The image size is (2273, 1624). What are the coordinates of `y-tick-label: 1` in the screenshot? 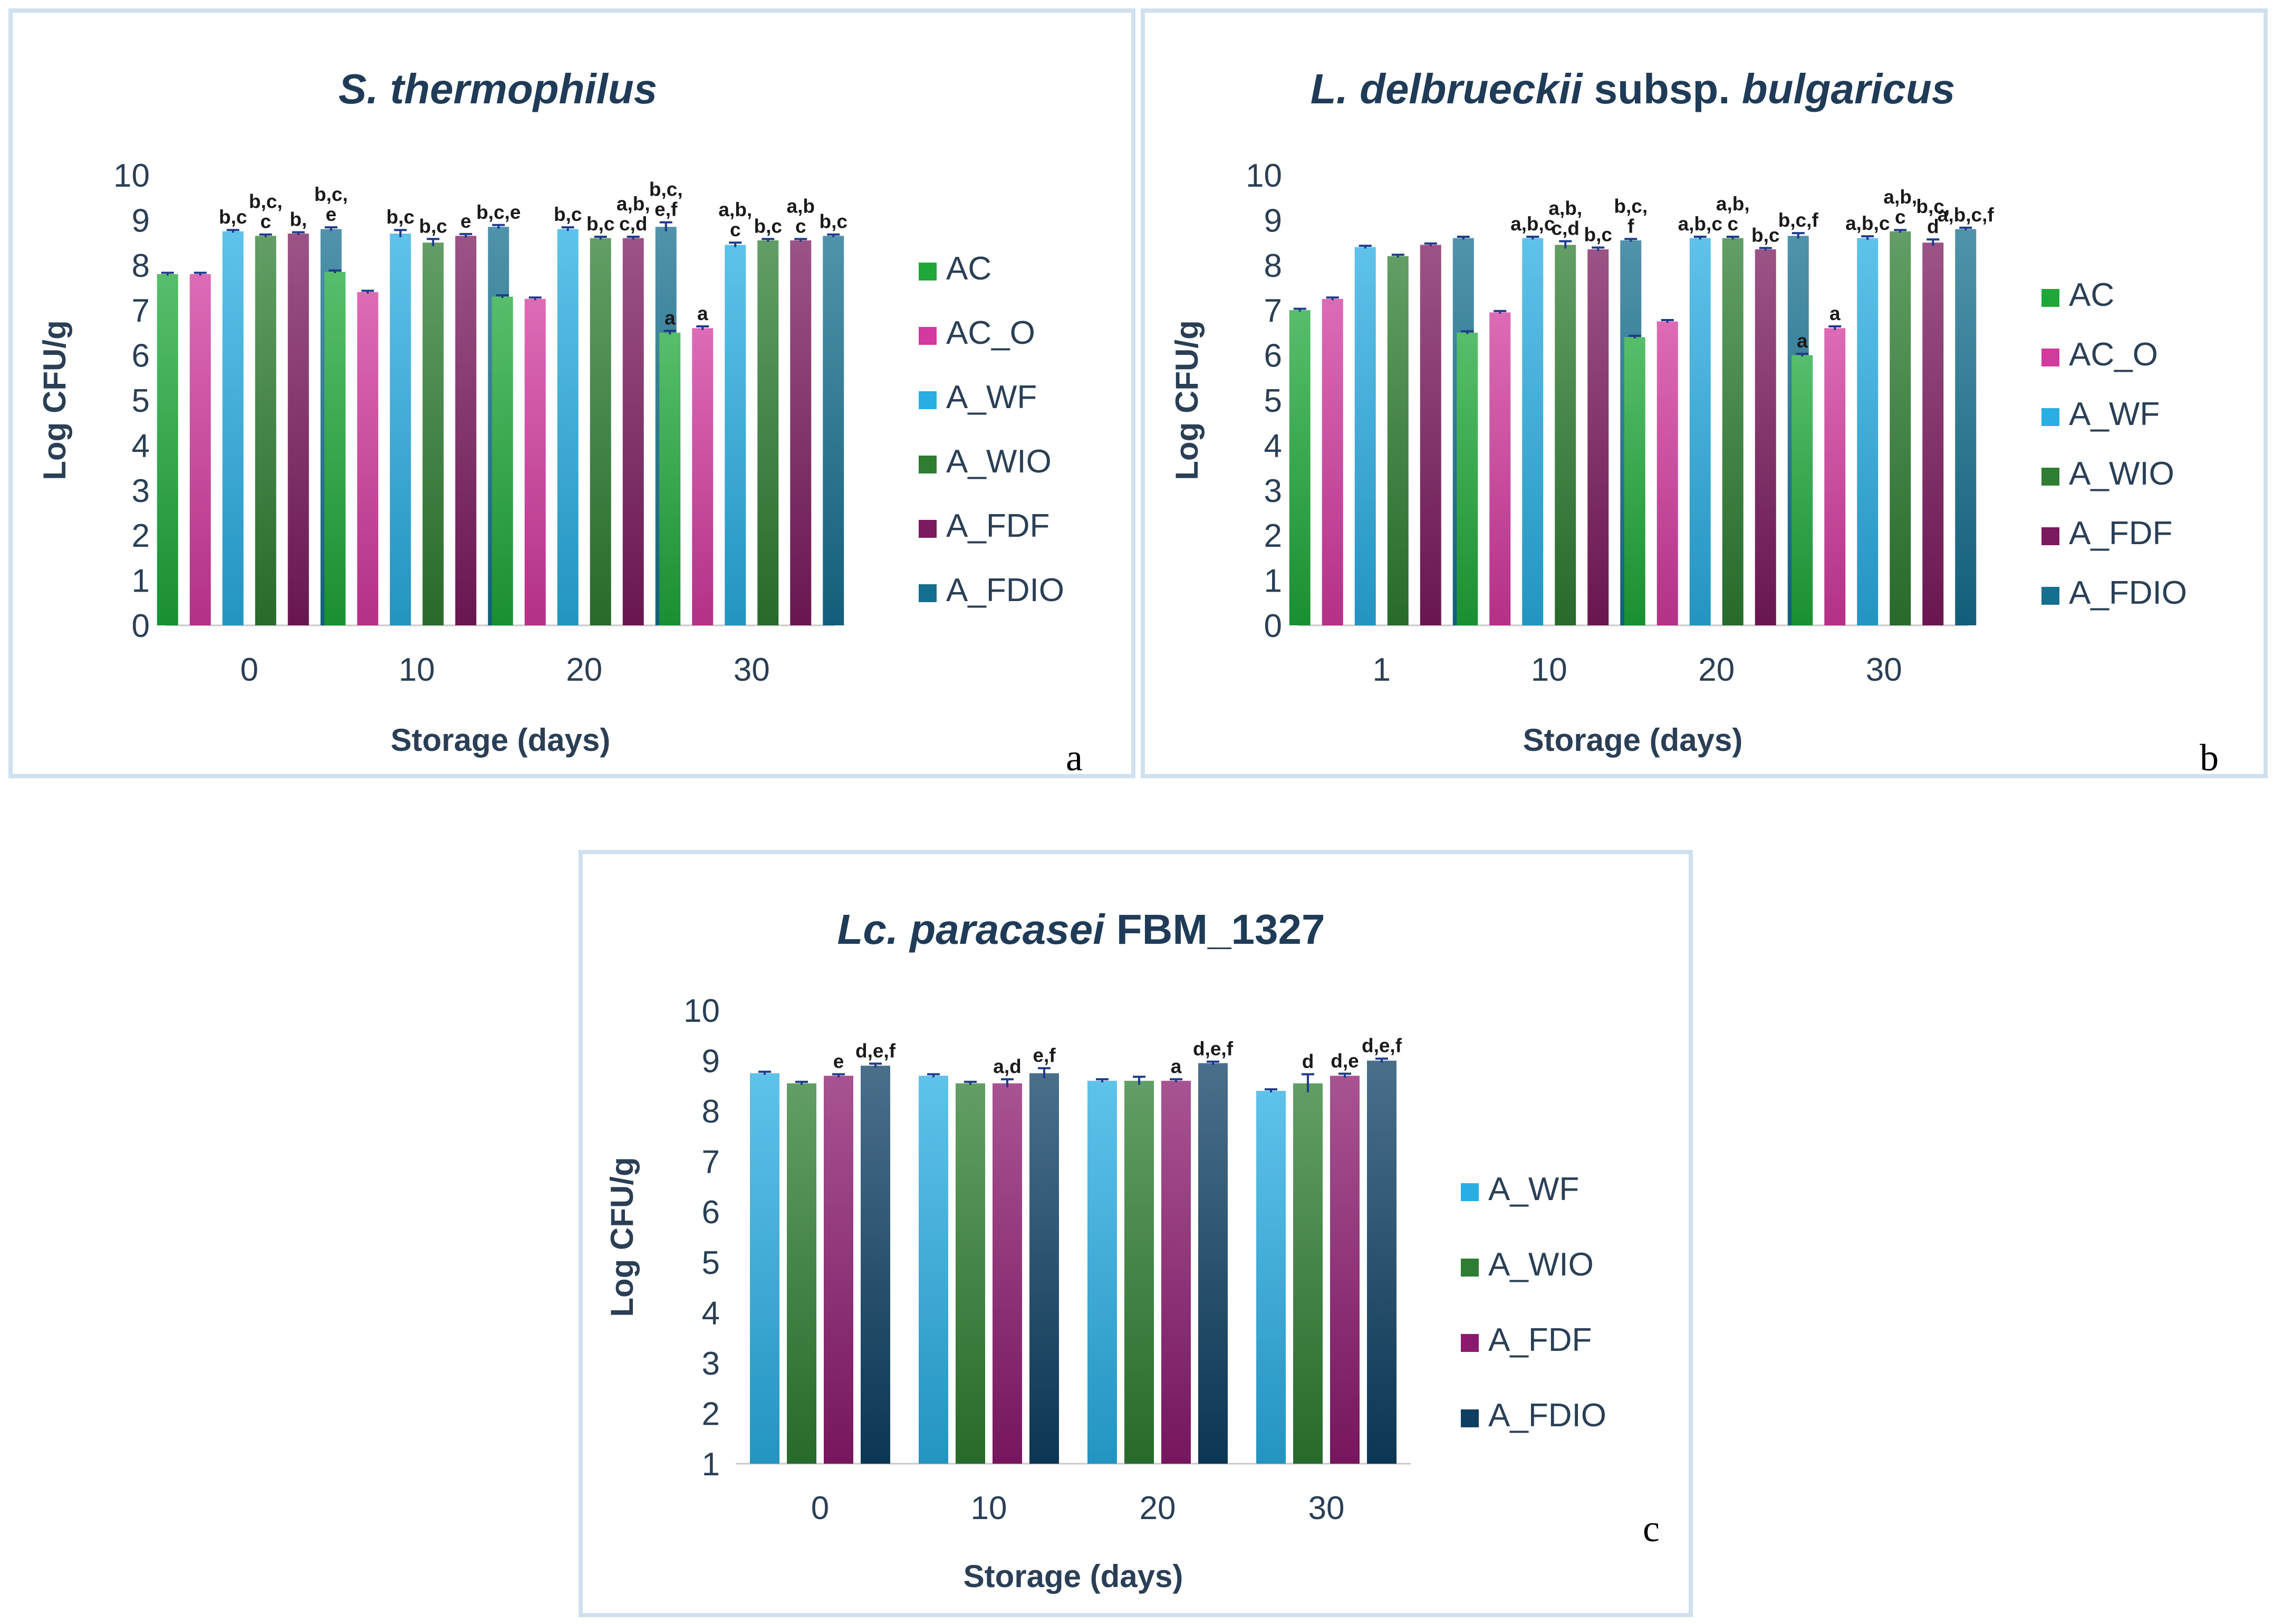 It's located at (1273, 581).